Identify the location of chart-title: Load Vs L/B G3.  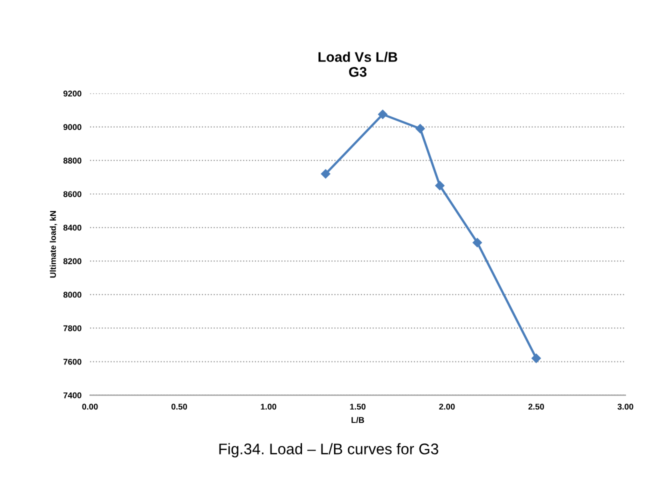
(358, 64).